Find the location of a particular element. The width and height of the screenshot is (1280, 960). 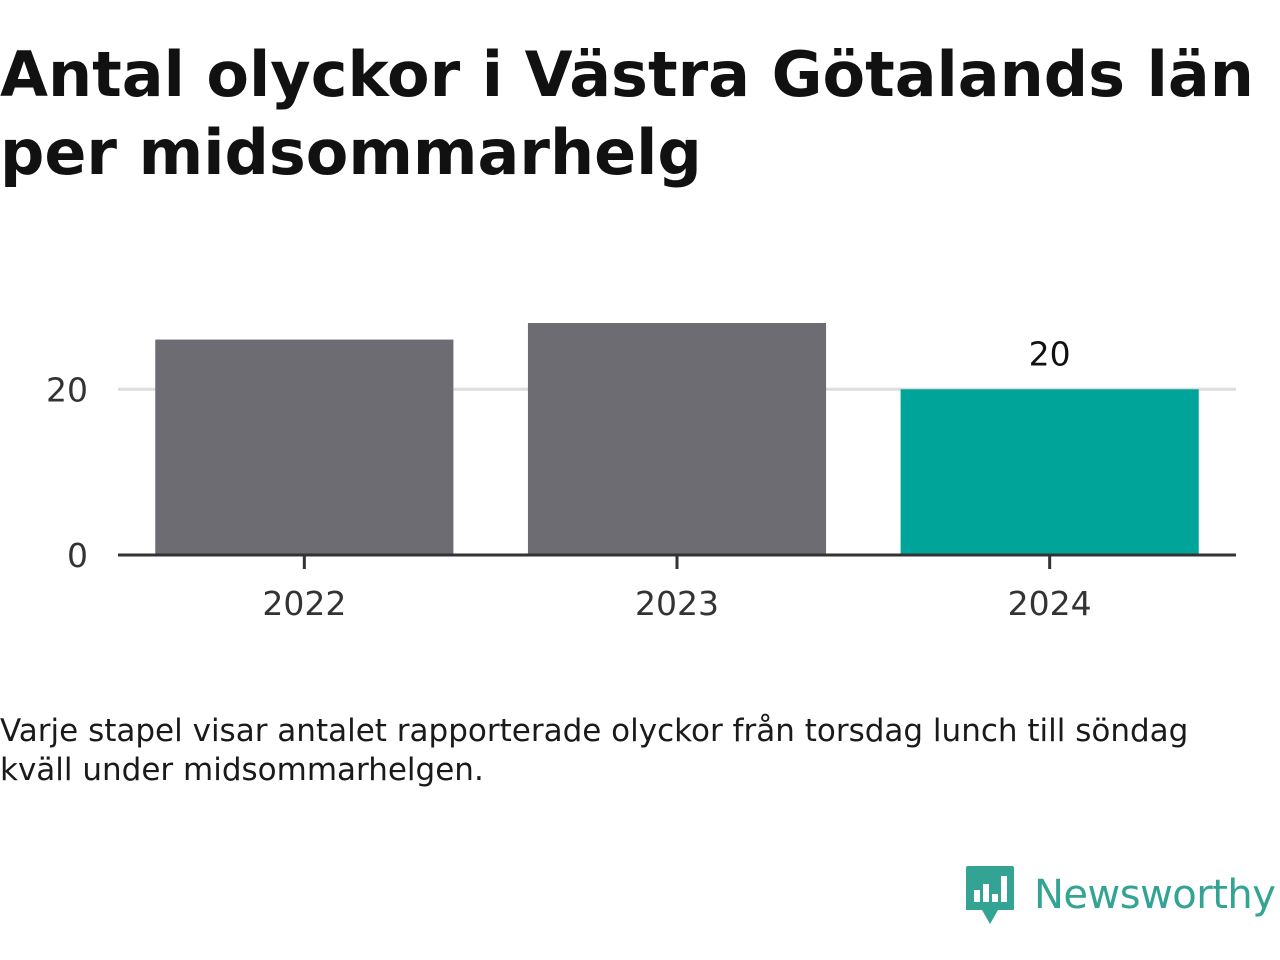

bar-2023 is located at coordinates (677, 439).